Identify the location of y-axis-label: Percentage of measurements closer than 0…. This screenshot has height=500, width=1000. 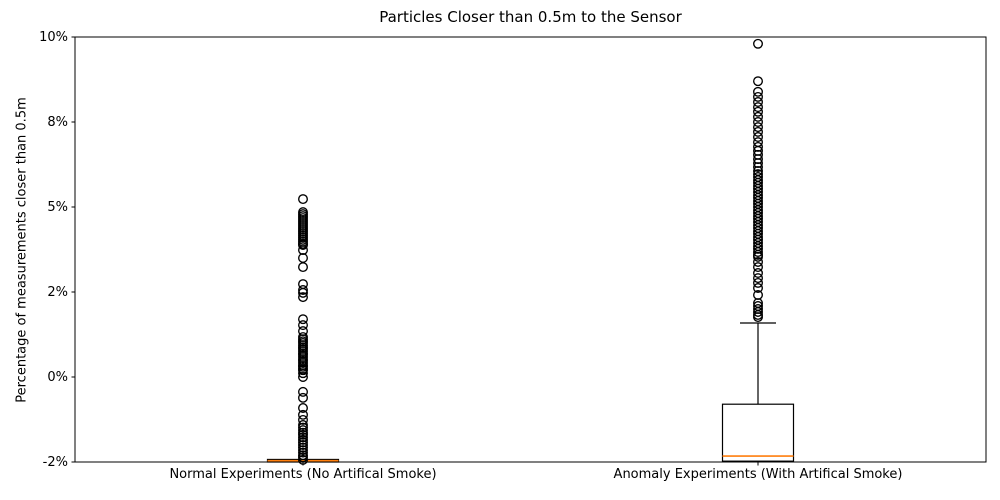
(22, 250).